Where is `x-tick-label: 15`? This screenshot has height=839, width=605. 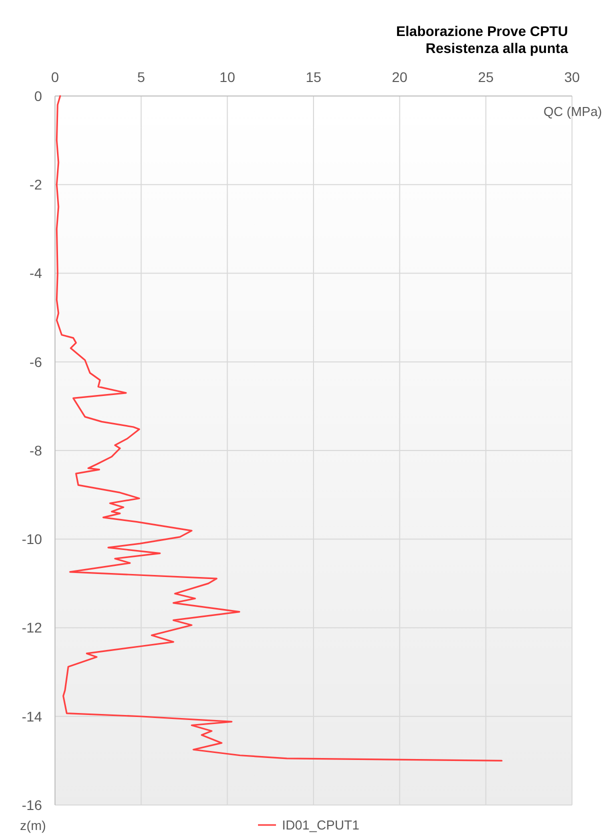 x-tick-label: 15 is located at coordinates (314, 77).